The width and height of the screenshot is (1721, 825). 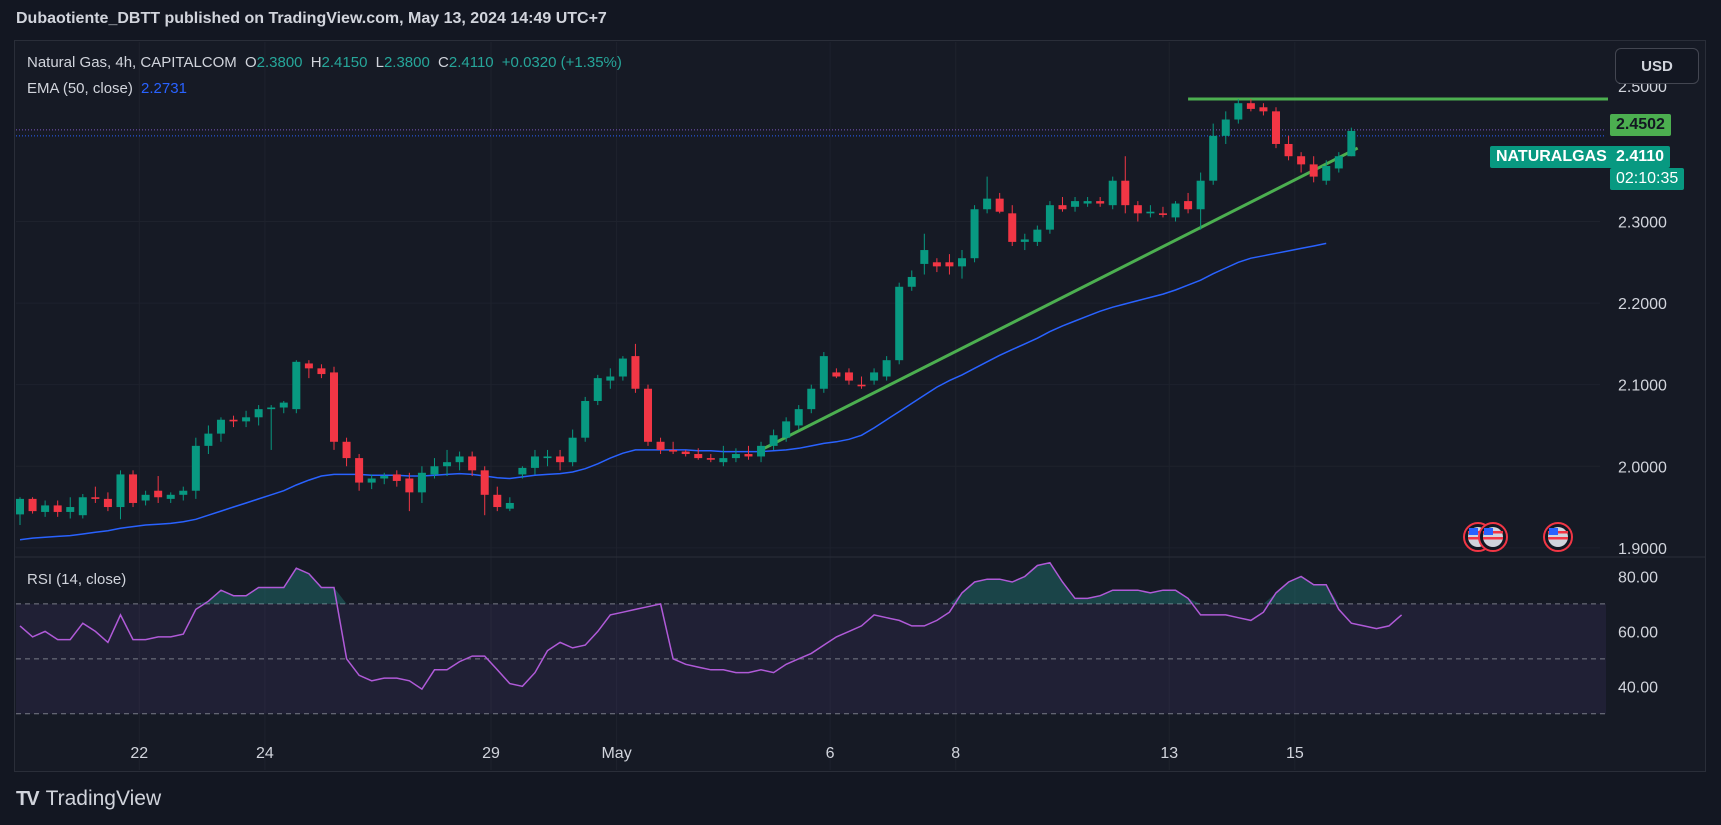 I want to click on rsi-line, so click(x=711, y=626).